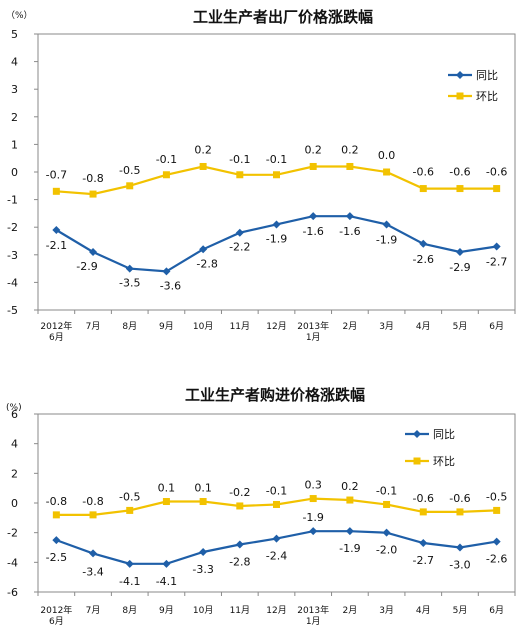 This screenshot has height=636, width=530. Describe the element at coordinates (275, 395) in the screenshot. I see `chart-title: 工业生产者购进价格涨跌幅` at that location.